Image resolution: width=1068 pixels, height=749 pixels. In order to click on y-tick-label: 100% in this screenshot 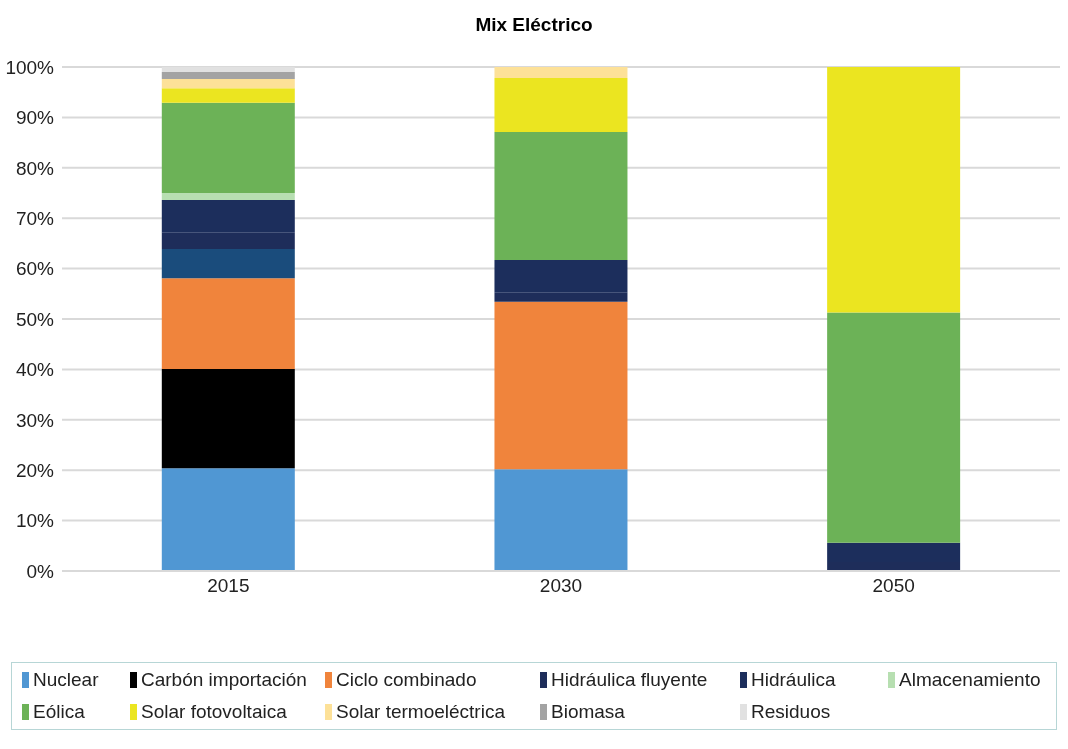, I will do `click(30, 67)`.